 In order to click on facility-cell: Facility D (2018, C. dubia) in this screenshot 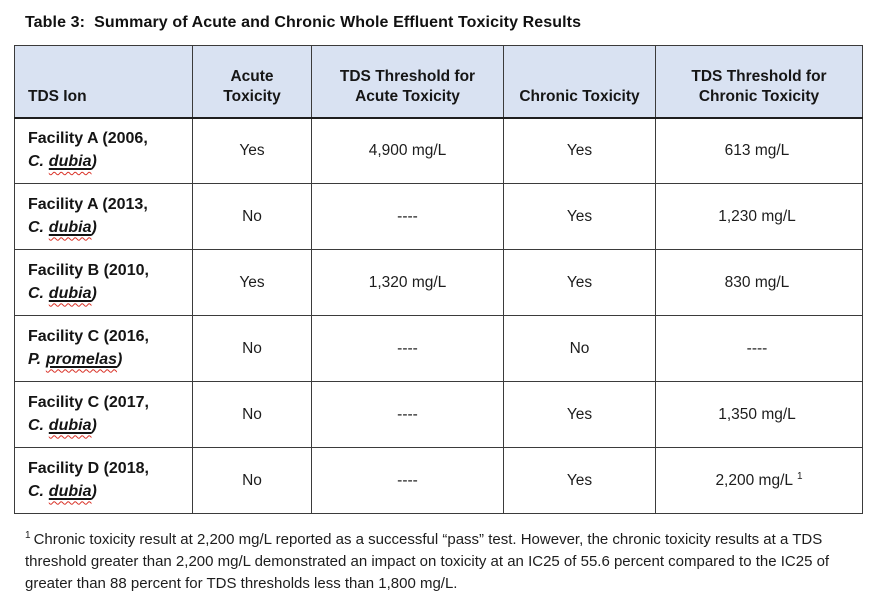, I will do `click(103, 480)`.